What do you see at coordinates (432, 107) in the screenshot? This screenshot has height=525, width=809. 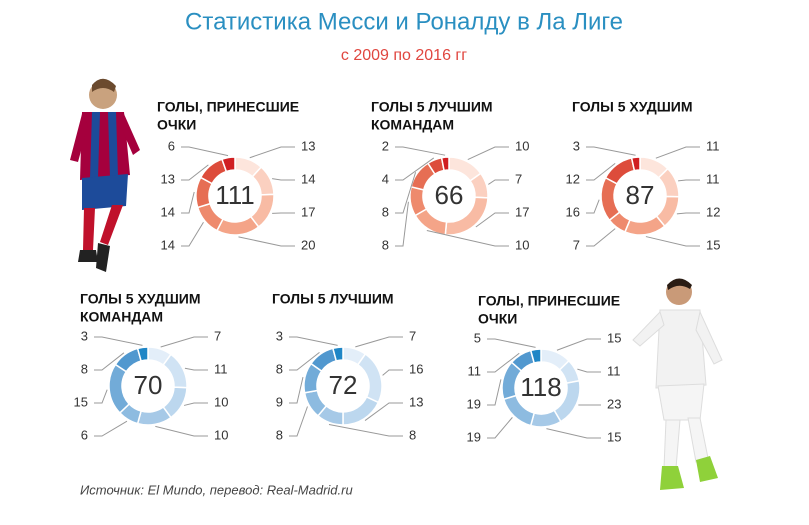 I see `chart-title: ГОЛЫ 5 ЛУЧШИМ` at bounding box center [432, 107].